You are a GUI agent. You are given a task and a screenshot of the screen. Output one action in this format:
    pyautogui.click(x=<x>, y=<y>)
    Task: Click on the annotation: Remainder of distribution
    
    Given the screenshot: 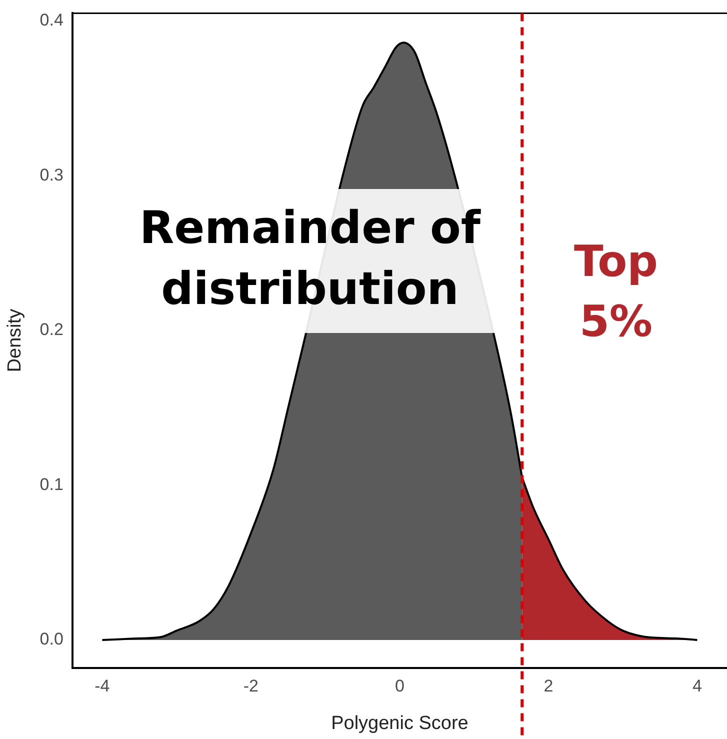 What is the action you would take?
    pyautogui.click(x=310, y=258)
    